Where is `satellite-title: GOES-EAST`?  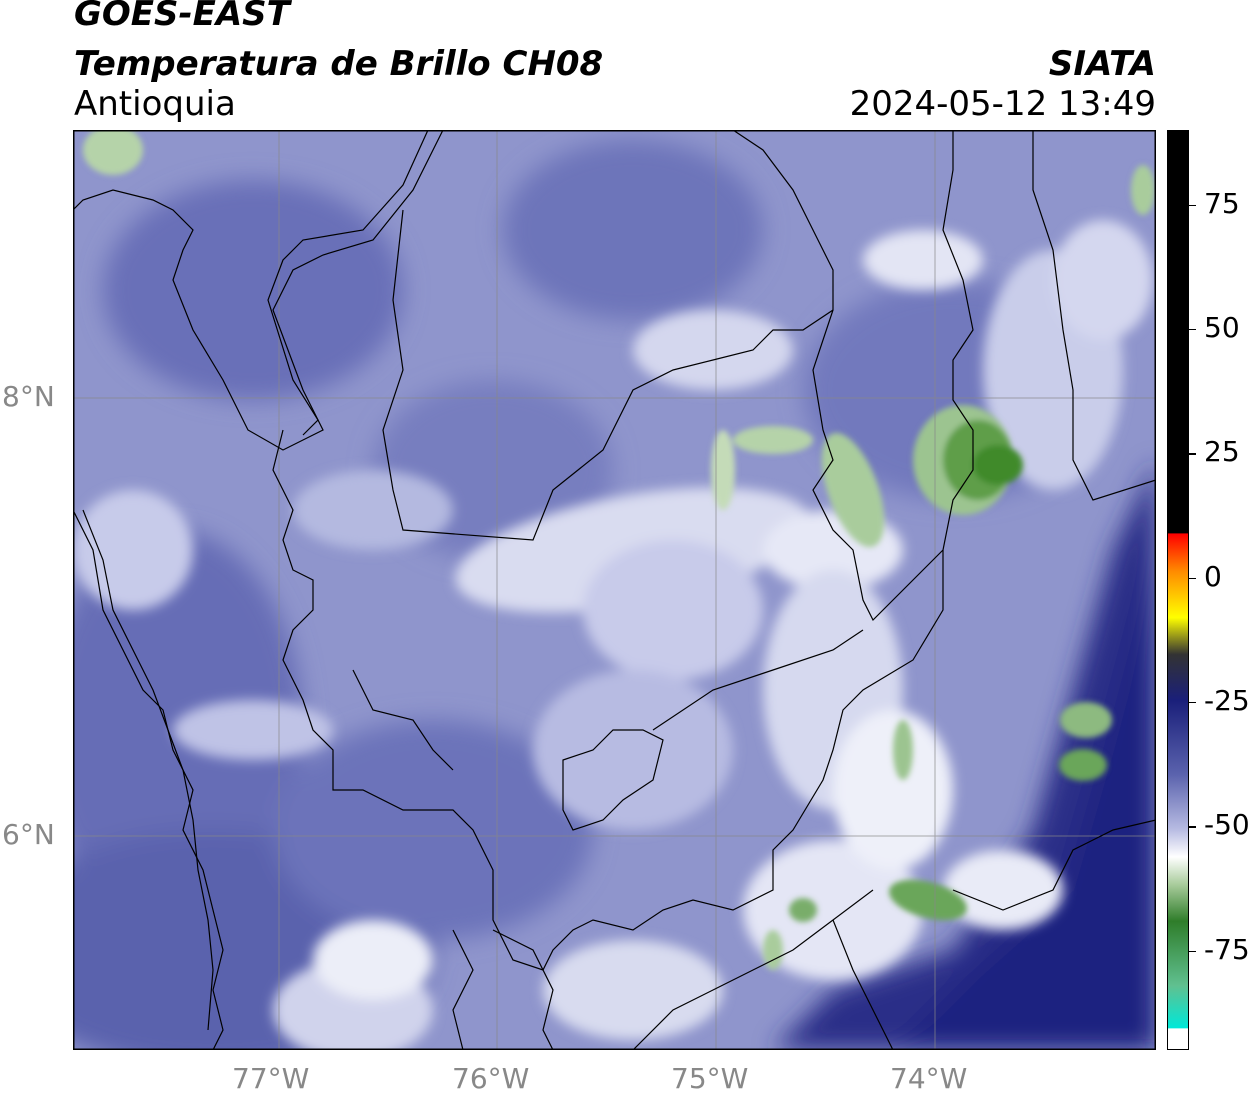 satellite-title: GOES-EAST is located at coordinates (182, 17).